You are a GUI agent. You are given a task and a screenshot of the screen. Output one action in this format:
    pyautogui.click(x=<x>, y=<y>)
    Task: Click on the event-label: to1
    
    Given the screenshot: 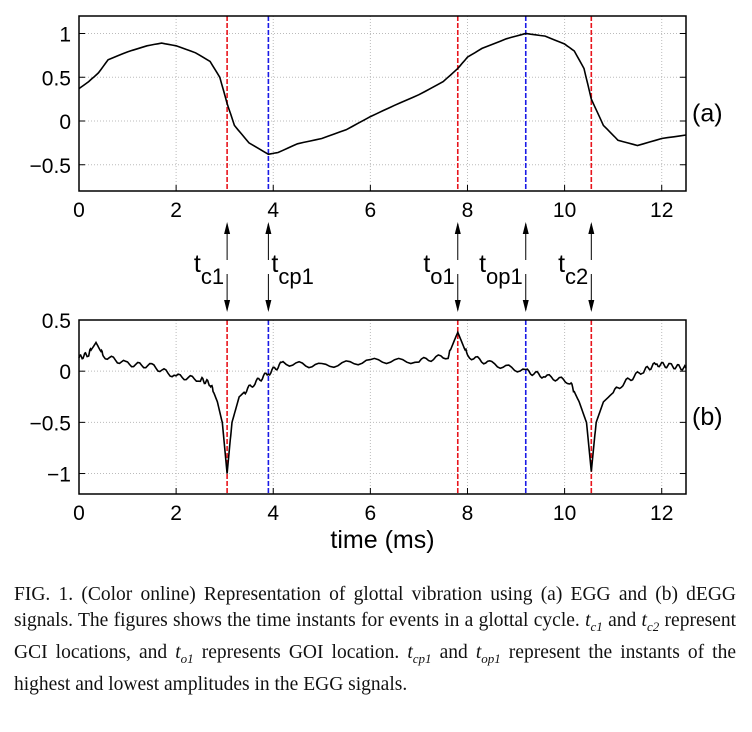 What is the action you would take?
    pyautogui.click(x=438, y=269)
    